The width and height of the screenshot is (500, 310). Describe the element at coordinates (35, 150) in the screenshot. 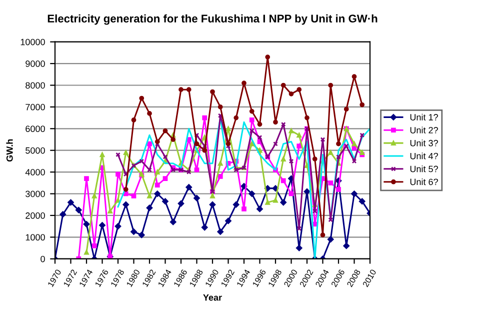

I see `y-tick-label: 5000` at that location.